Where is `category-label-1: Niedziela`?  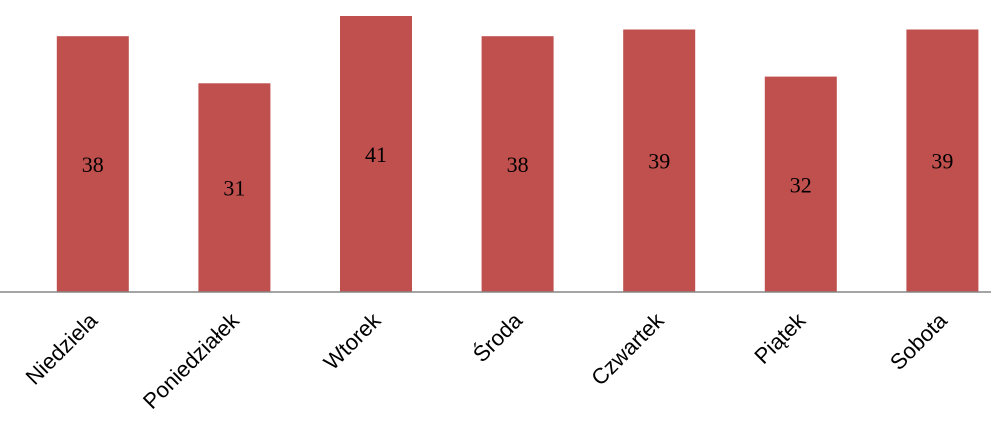
category-label-1: Niedziela is located at coordinates (62, 348).